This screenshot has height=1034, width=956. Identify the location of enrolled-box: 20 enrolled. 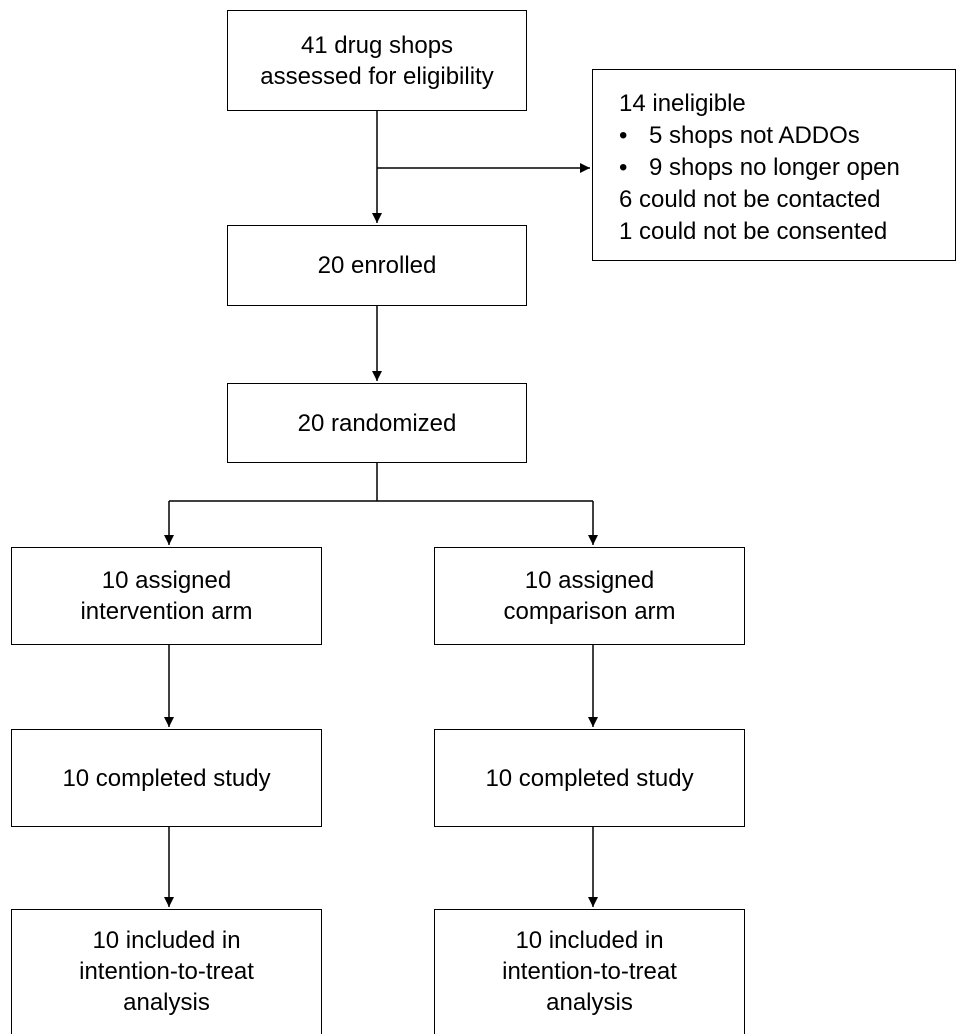
(377, 265).